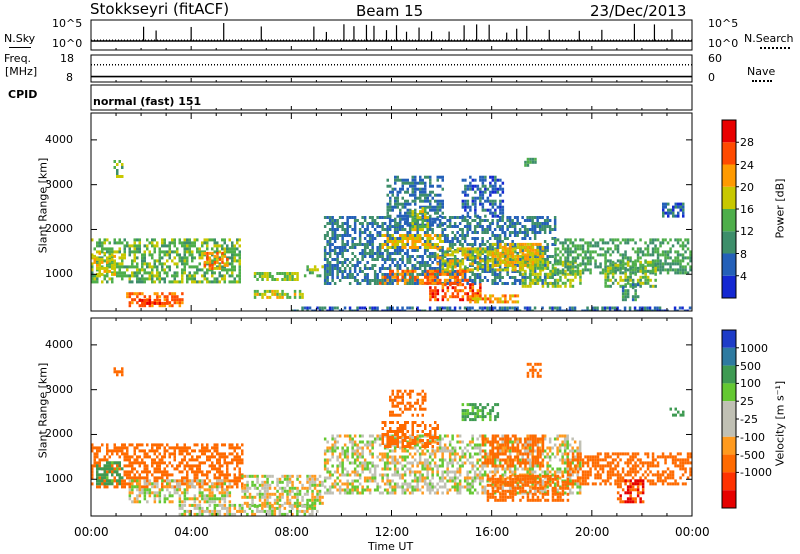  What do you see at coordinates (391, 97) in the screenshot?
I see `cpid-panel` at bounding box center [391, 97].